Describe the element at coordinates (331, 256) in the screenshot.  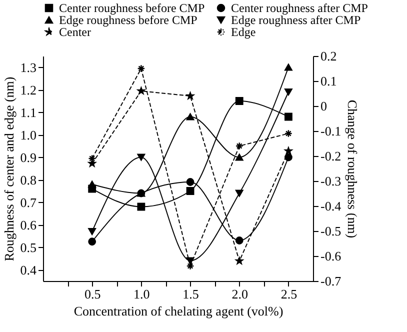
I see `y2-tick-label: -0.6` at that location.